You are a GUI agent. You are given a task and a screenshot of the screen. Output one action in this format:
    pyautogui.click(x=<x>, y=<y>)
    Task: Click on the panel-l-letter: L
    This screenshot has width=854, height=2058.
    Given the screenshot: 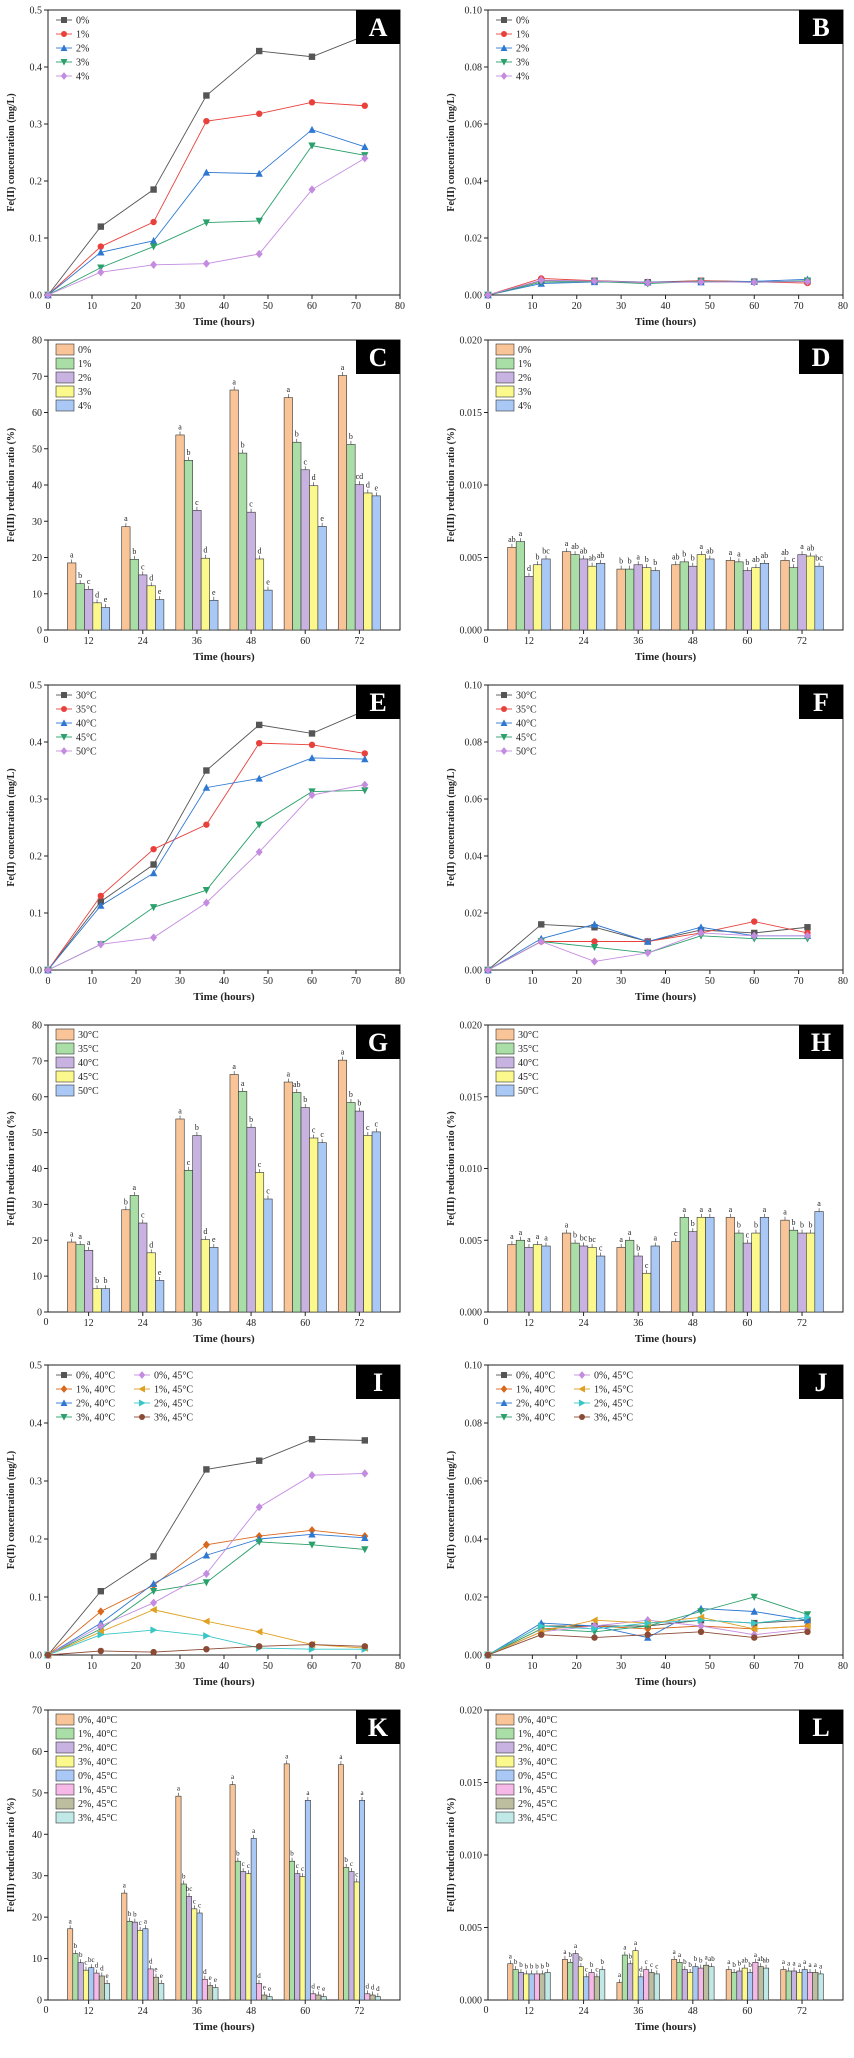 What is the action you would take?
    pyautogui.click(x=820, y=1727)
    